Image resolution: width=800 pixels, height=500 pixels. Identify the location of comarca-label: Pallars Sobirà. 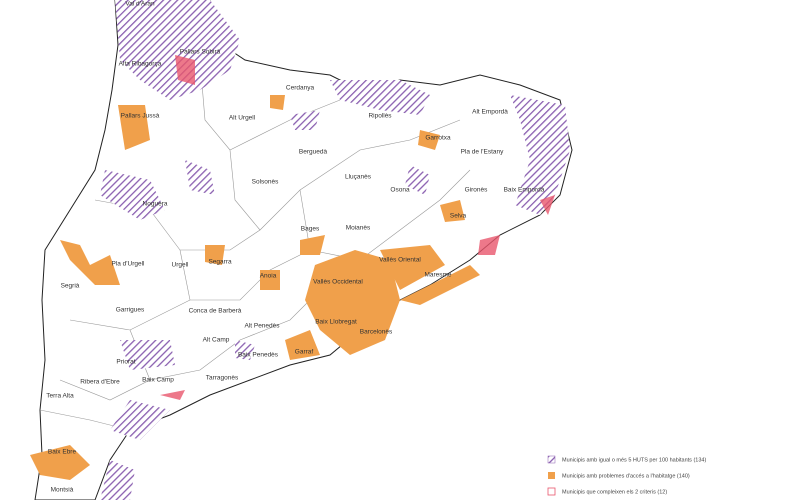
(200, 52).